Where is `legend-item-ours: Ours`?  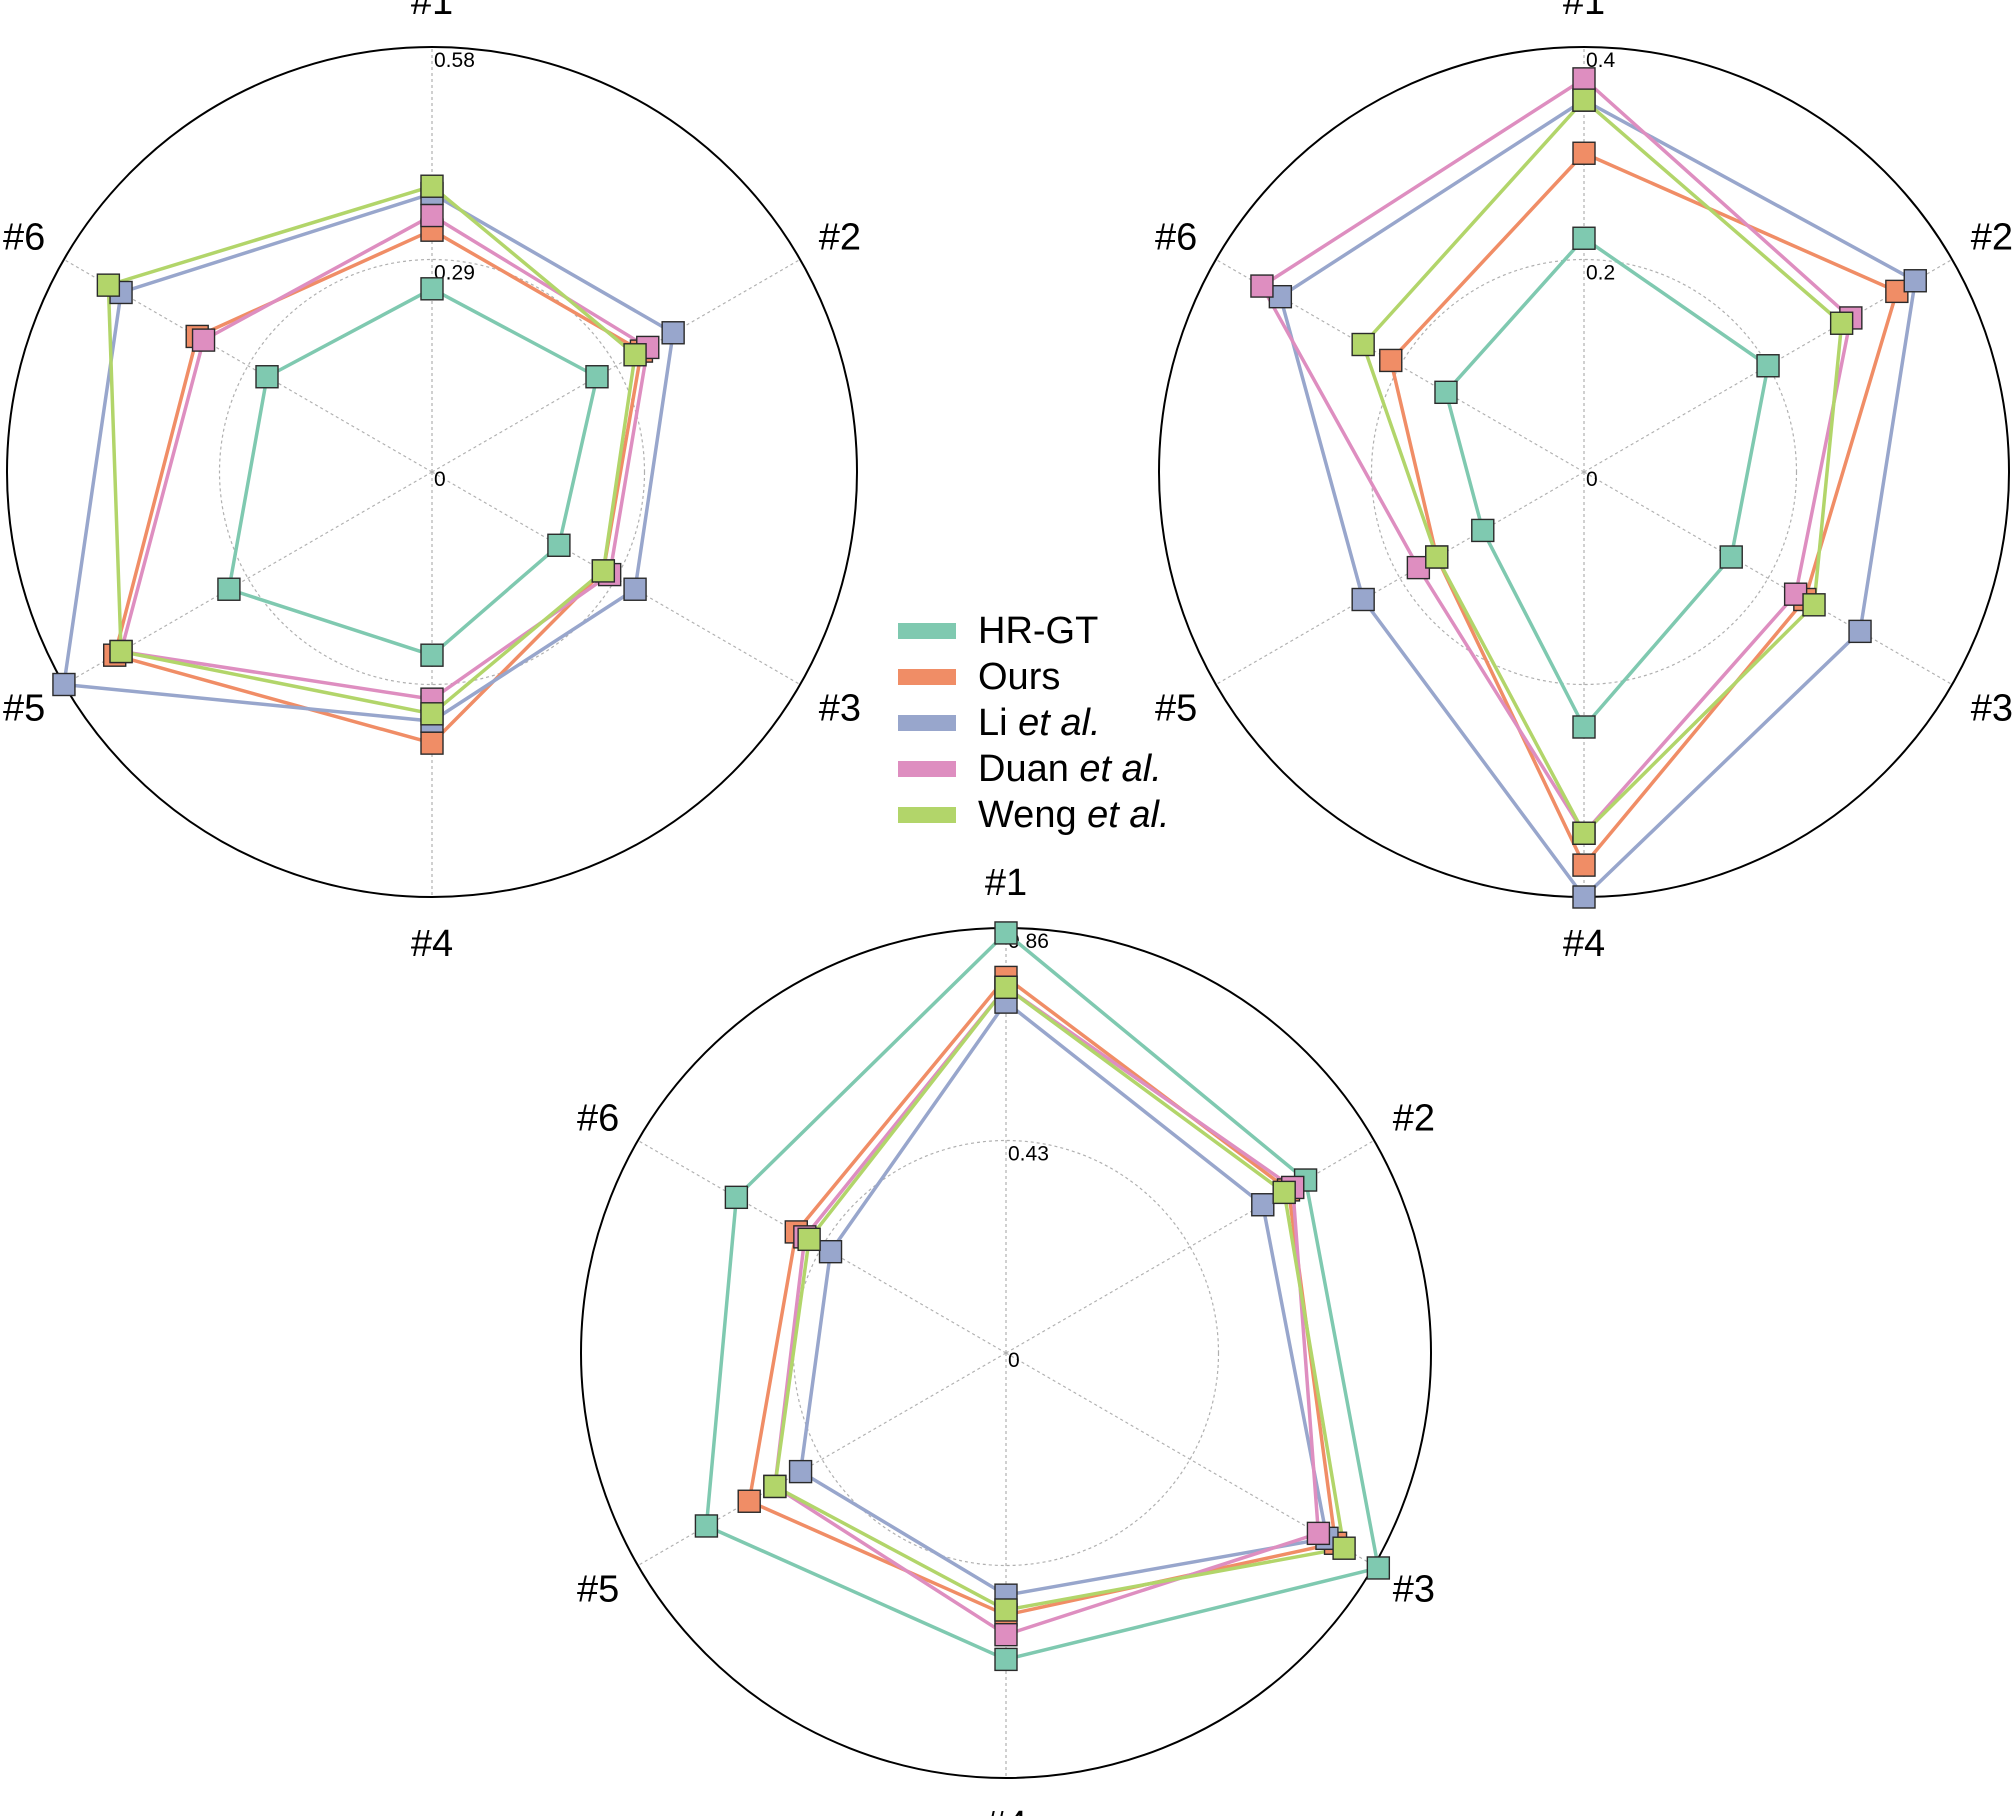 legend-item-ours: Ours is located at coordinates (1034, 677).